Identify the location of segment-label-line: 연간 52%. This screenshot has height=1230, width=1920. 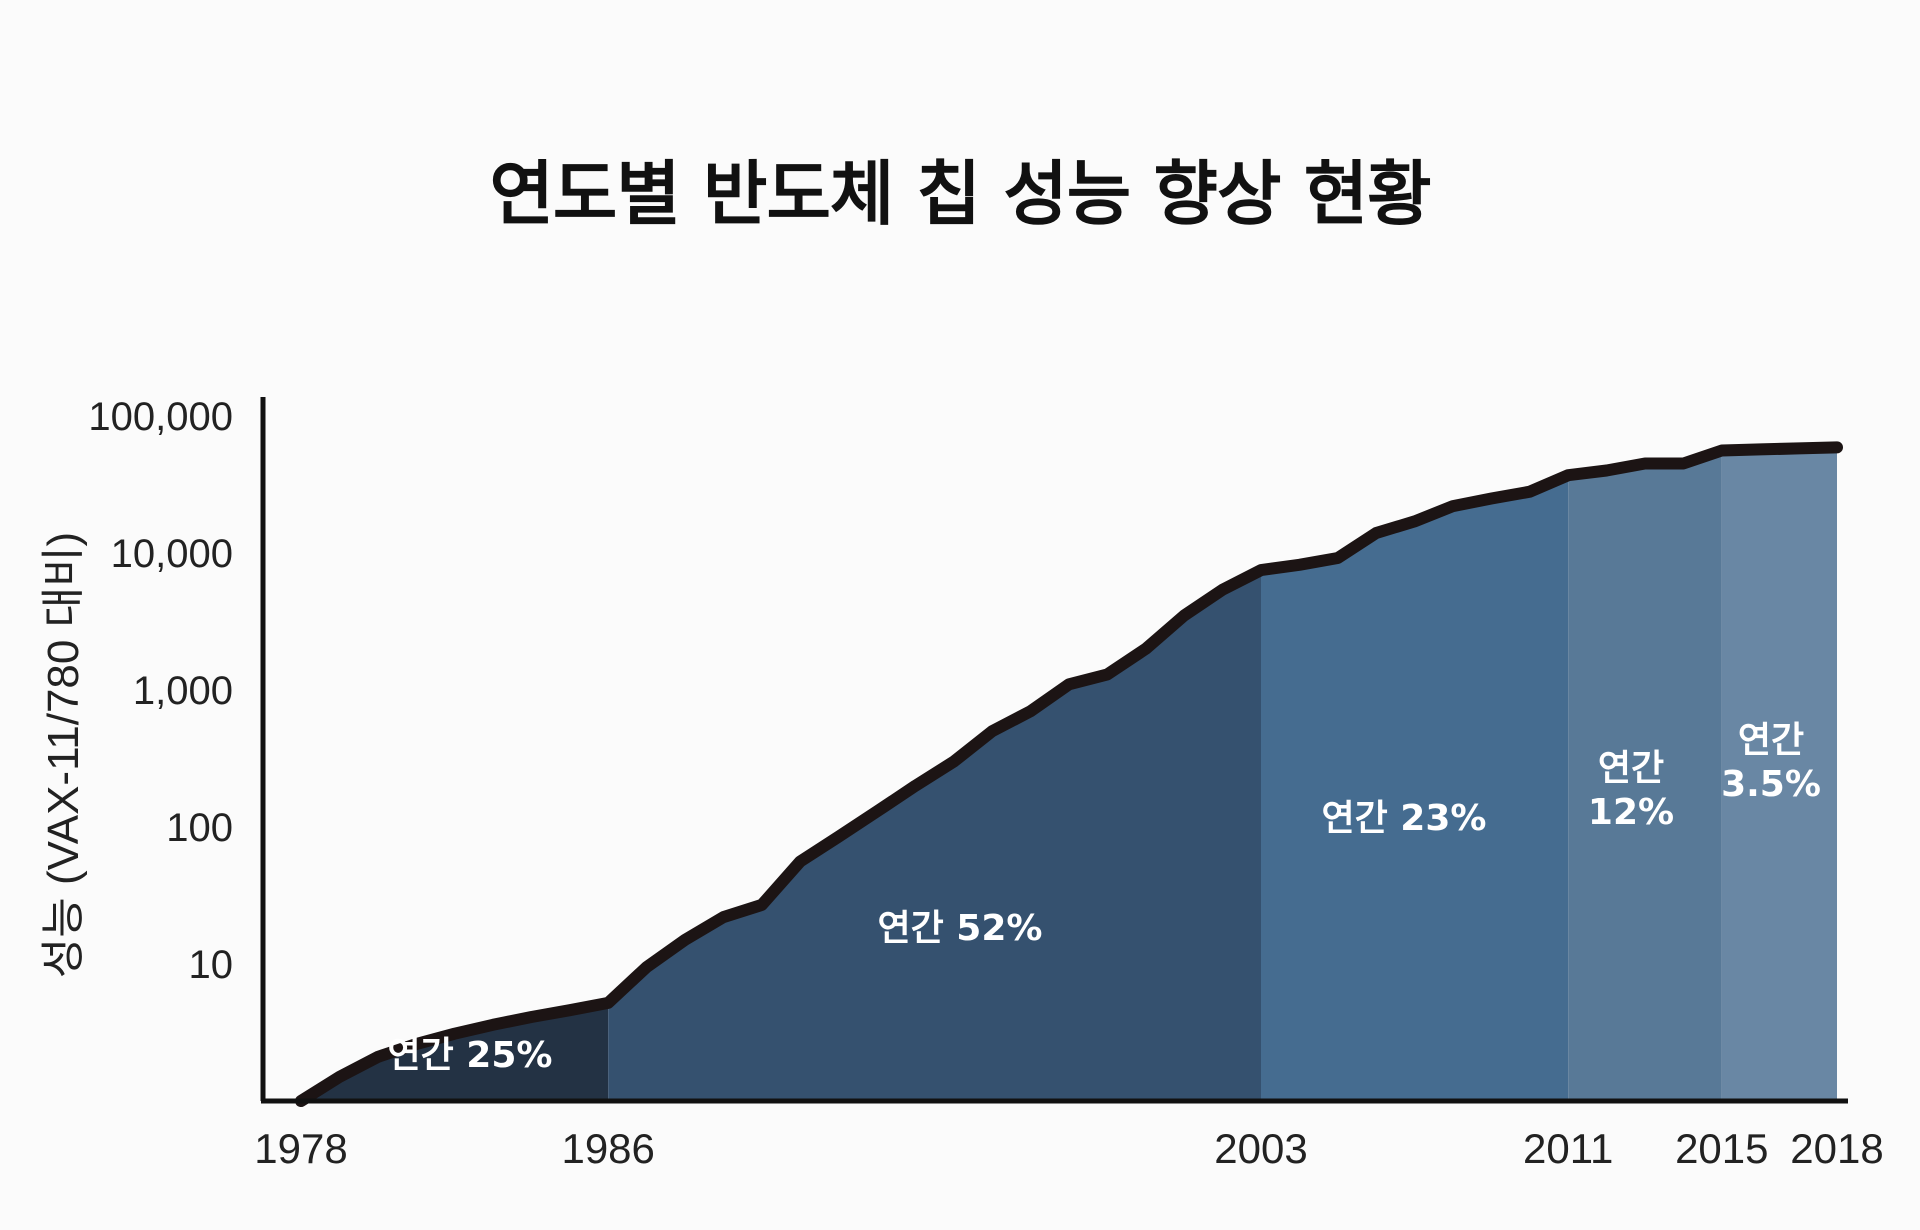
(960, 928).